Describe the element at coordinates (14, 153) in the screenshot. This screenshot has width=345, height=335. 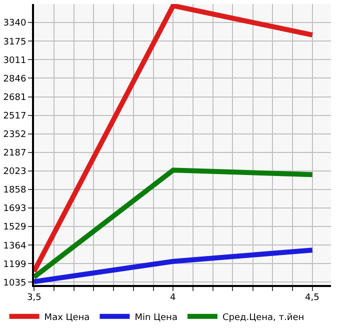
I see `y-tick-label: 2187` at that location.